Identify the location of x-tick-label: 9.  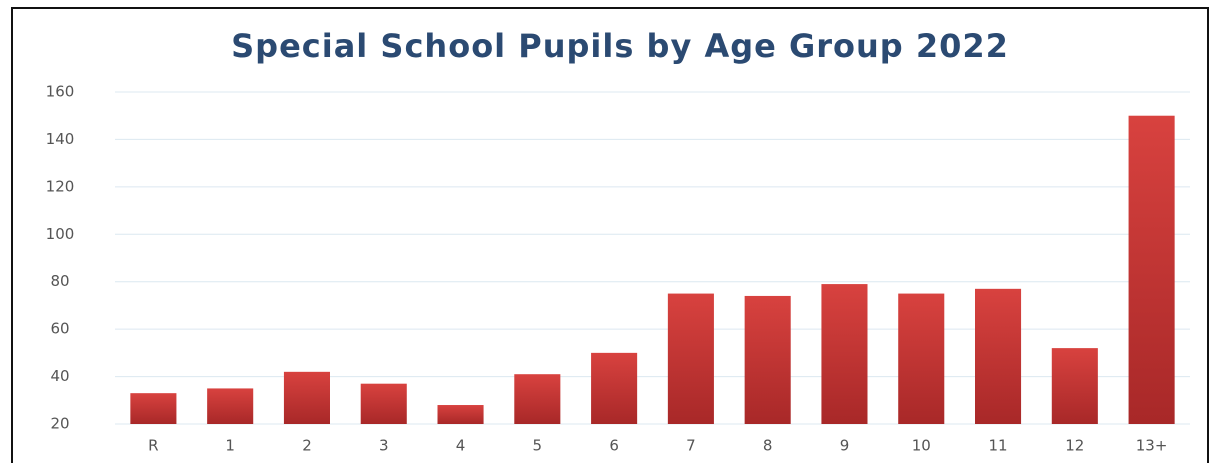
(845, 446).